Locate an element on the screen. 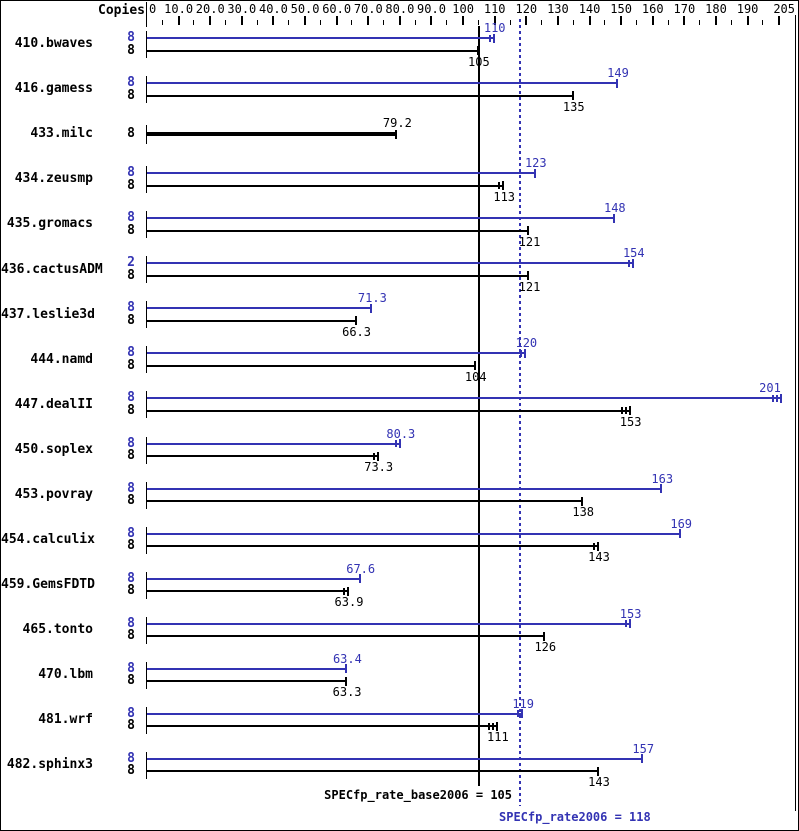 The width and height of the screenshot is (799, 831). result-value-label: 149 is located at coordinates (618, 73).